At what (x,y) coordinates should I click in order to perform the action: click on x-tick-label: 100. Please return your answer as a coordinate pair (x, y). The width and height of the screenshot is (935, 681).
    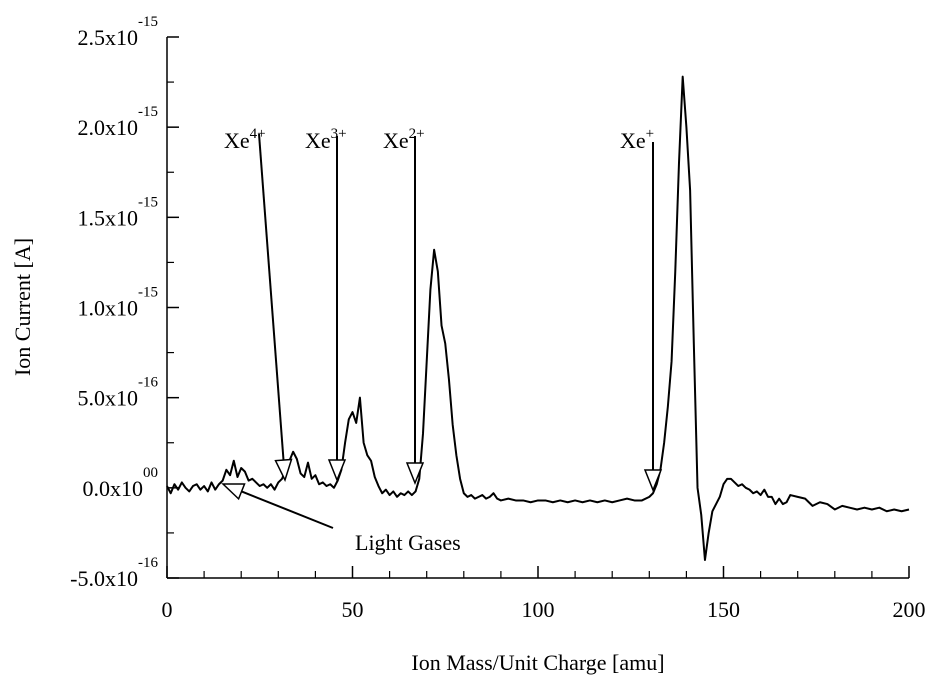
    Looking at the image, I should click on (538, 609).